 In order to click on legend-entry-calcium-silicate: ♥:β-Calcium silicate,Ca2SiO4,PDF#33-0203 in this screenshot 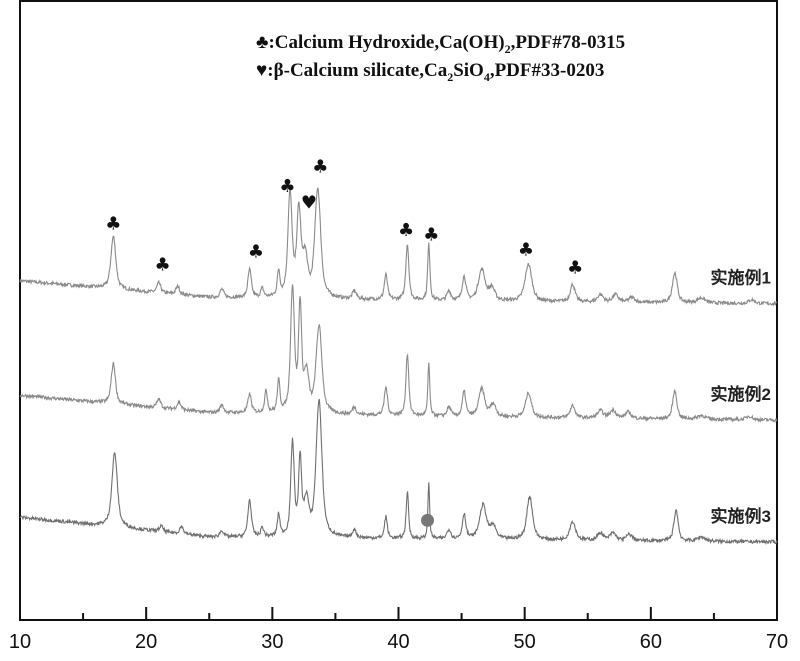, I will do `click(430, 72)`.